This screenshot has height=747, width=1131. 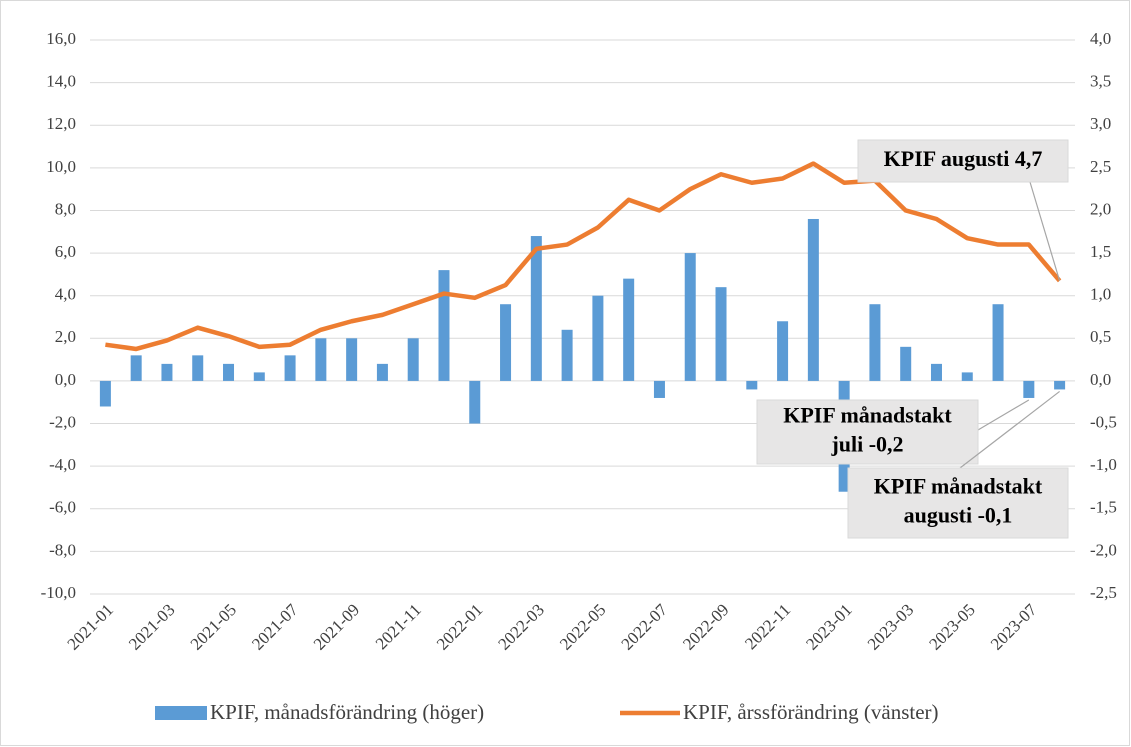 What do you see at coordinates (65, 208) in the screenshot?
I see `y-tick-label: 8,0` at bounding box center [65, 208].